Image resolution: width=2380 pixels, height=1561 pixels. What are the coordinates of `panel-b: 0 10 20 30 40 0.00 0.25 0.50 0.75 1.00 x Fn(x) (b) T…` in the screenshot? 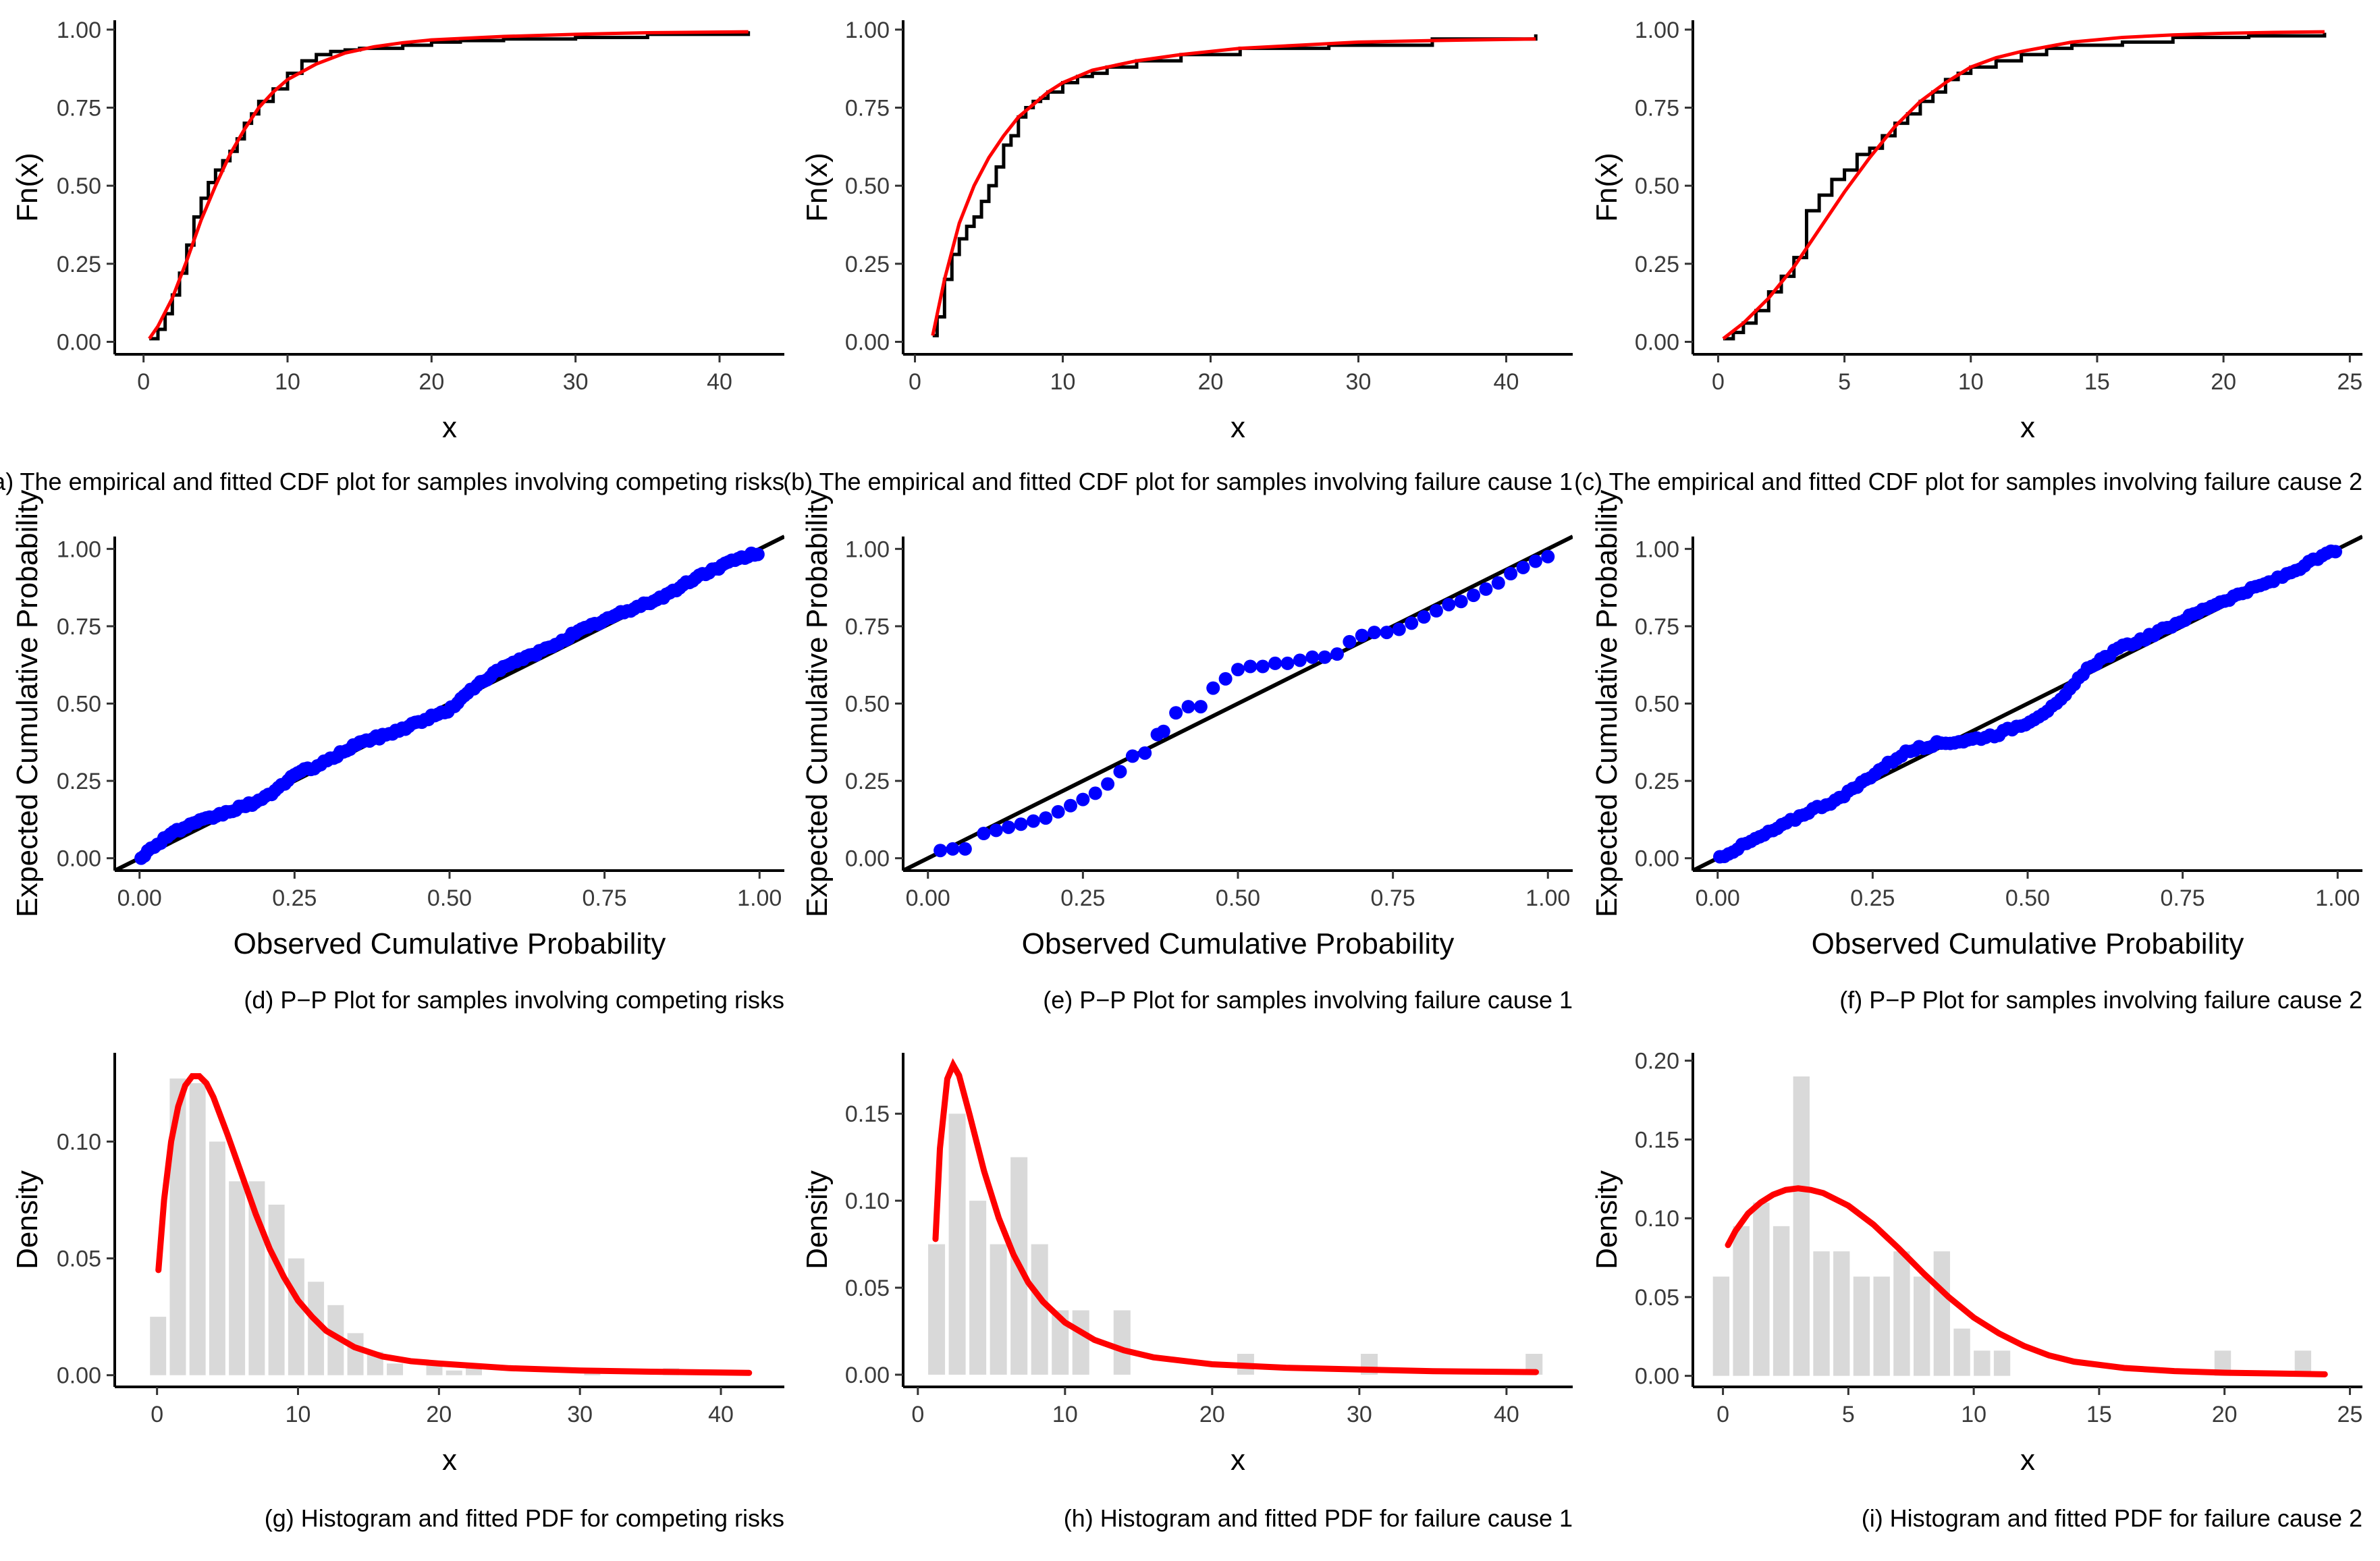 It's located at (1178, 256).